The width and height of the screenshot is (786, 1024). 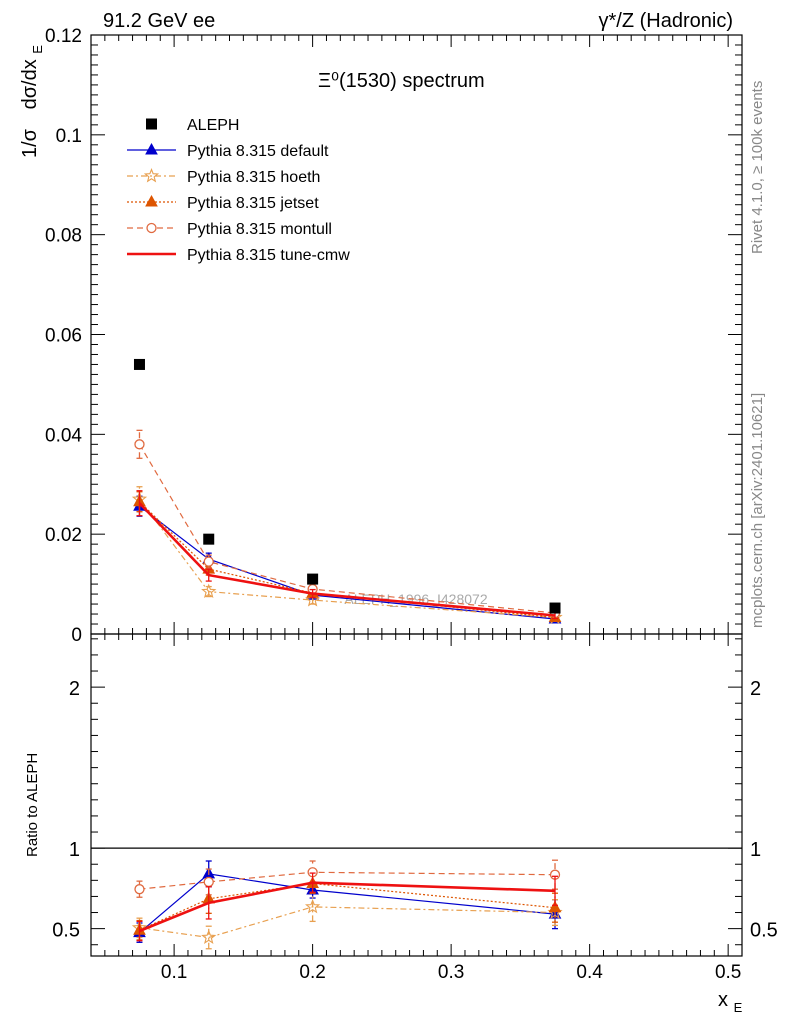 What do you see at coordinates (347, 922) in the screenshot?
I see `ratio-line-pythia-8-315-hoeth` at bounding box center [347, 922].